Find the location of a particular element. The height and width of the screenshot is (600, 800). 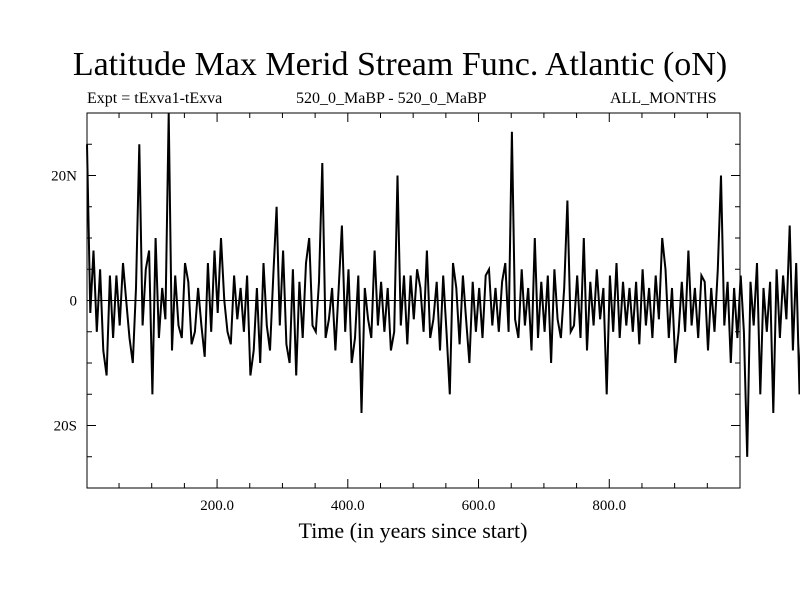

x-axis-title: Time (in years since start) is located at coordinates (413, 530).